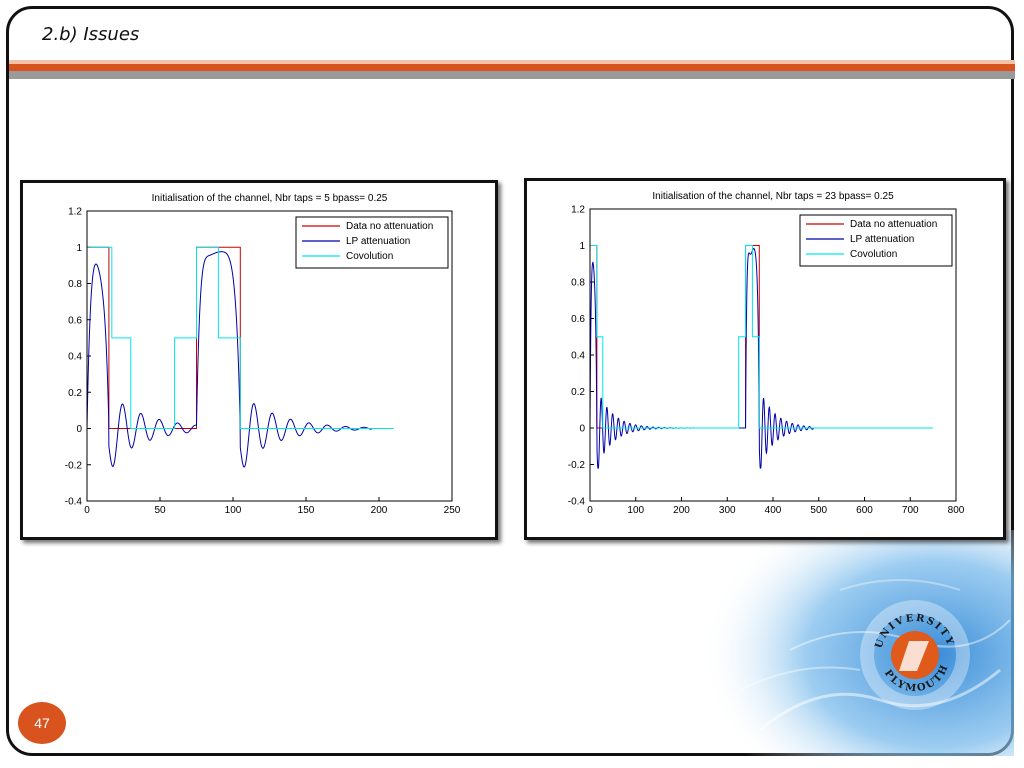 The width and height of the screenshot is (1024, 768). I want to click on university-logo-watermark: UNIVERSITY PLYMOUTH, so click(857, 643).